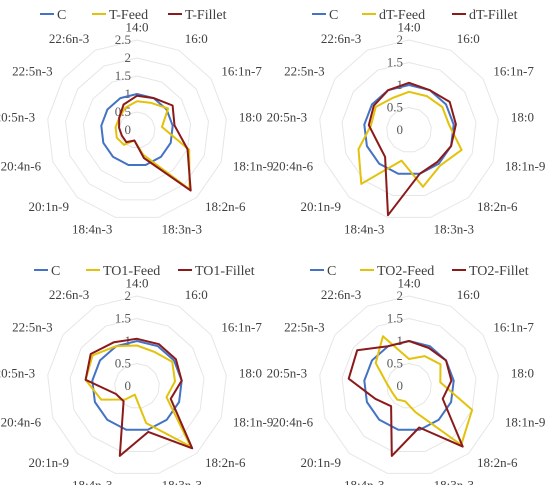 This screenshot has width=550, height=485. What do you see at coordinates (493, 15) in the screenshot?
I see `legend-entry: dT-Fillet` at bounding box center [493, 15].